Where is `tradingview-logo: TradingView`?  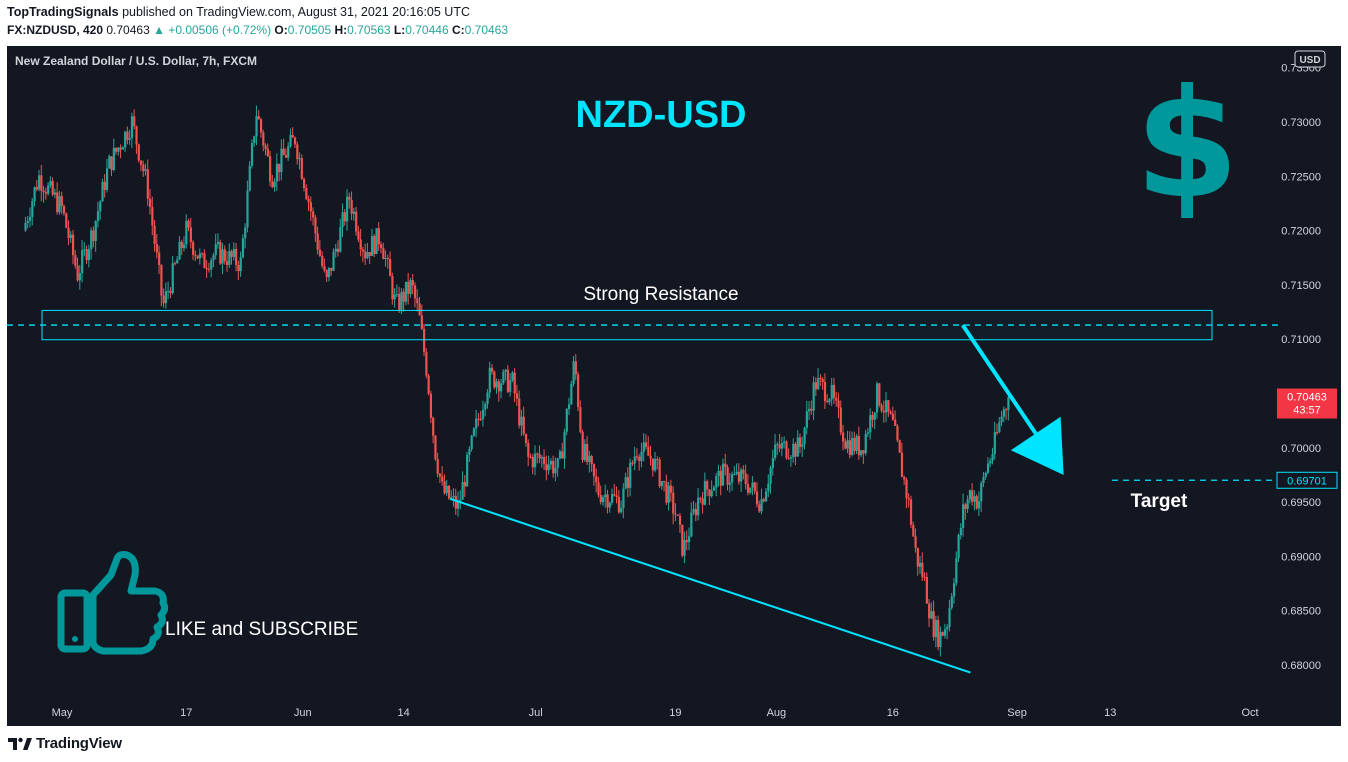 tradingview-logo: TradingView is located at coordinates (65, 743).